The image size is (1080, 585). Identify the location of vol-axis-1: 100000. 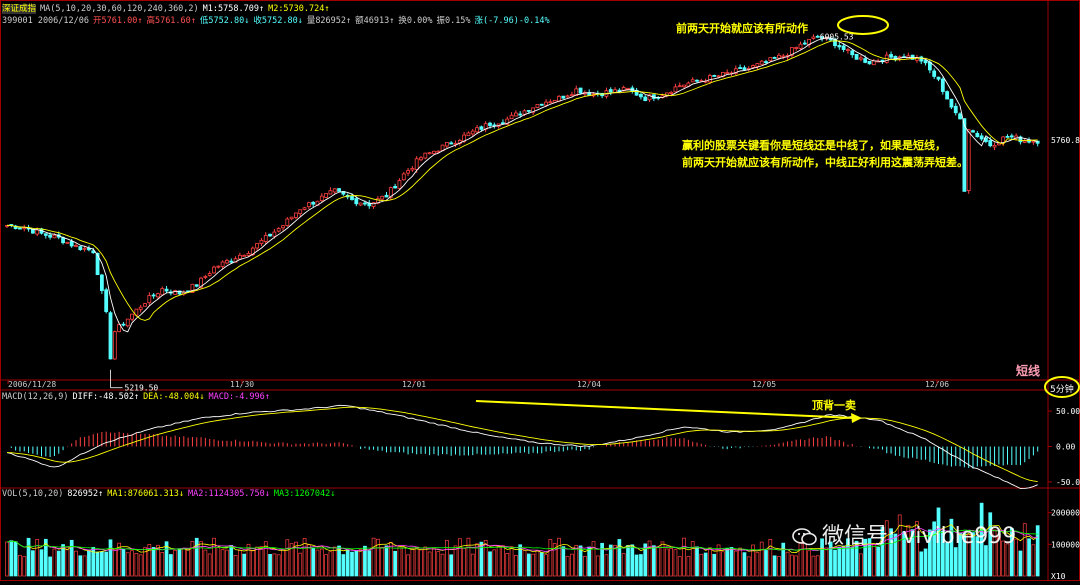
(1065, 544).